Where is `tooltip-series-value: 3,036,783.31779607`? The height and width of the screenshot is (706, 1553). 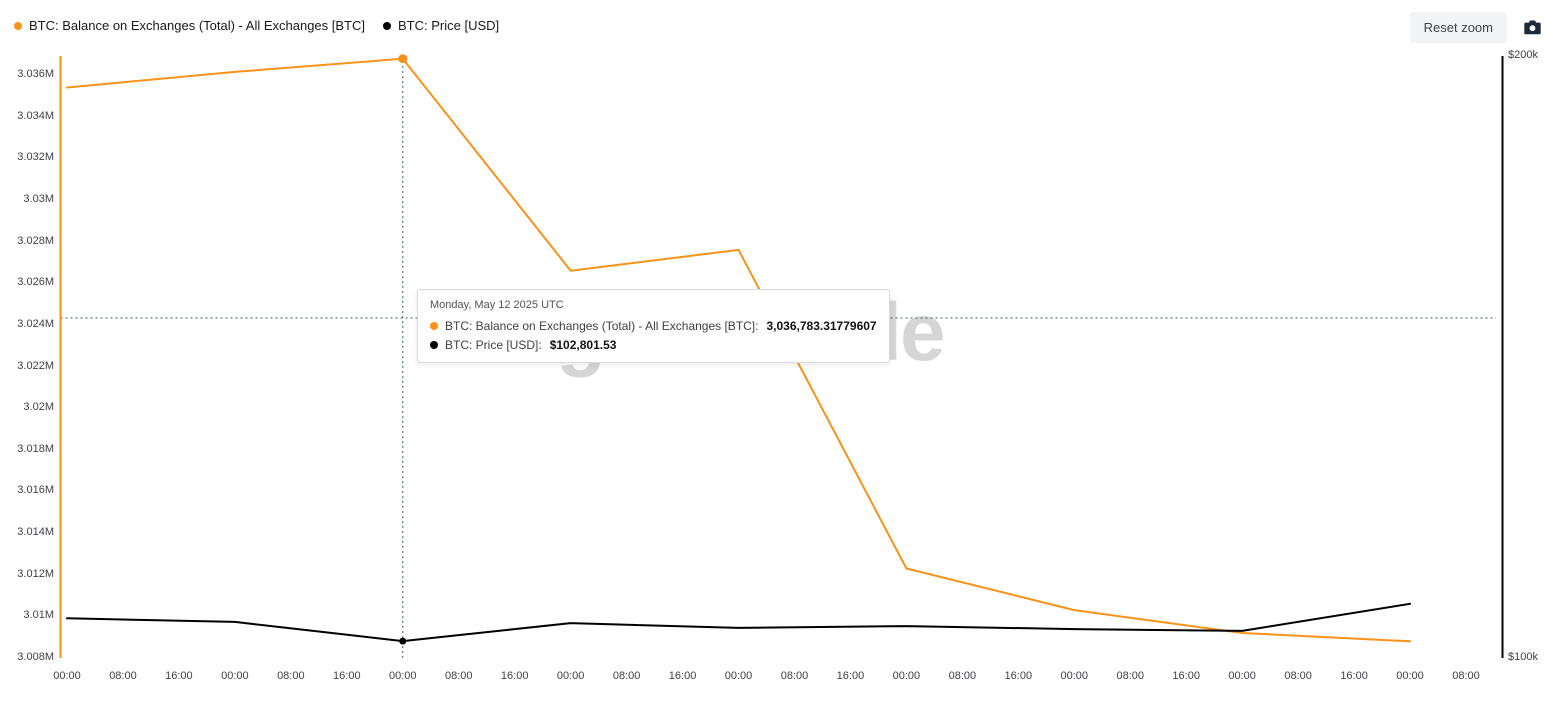
tooltip-series-value: 3,036,783.31779607 is located at coordinates (821, 326).